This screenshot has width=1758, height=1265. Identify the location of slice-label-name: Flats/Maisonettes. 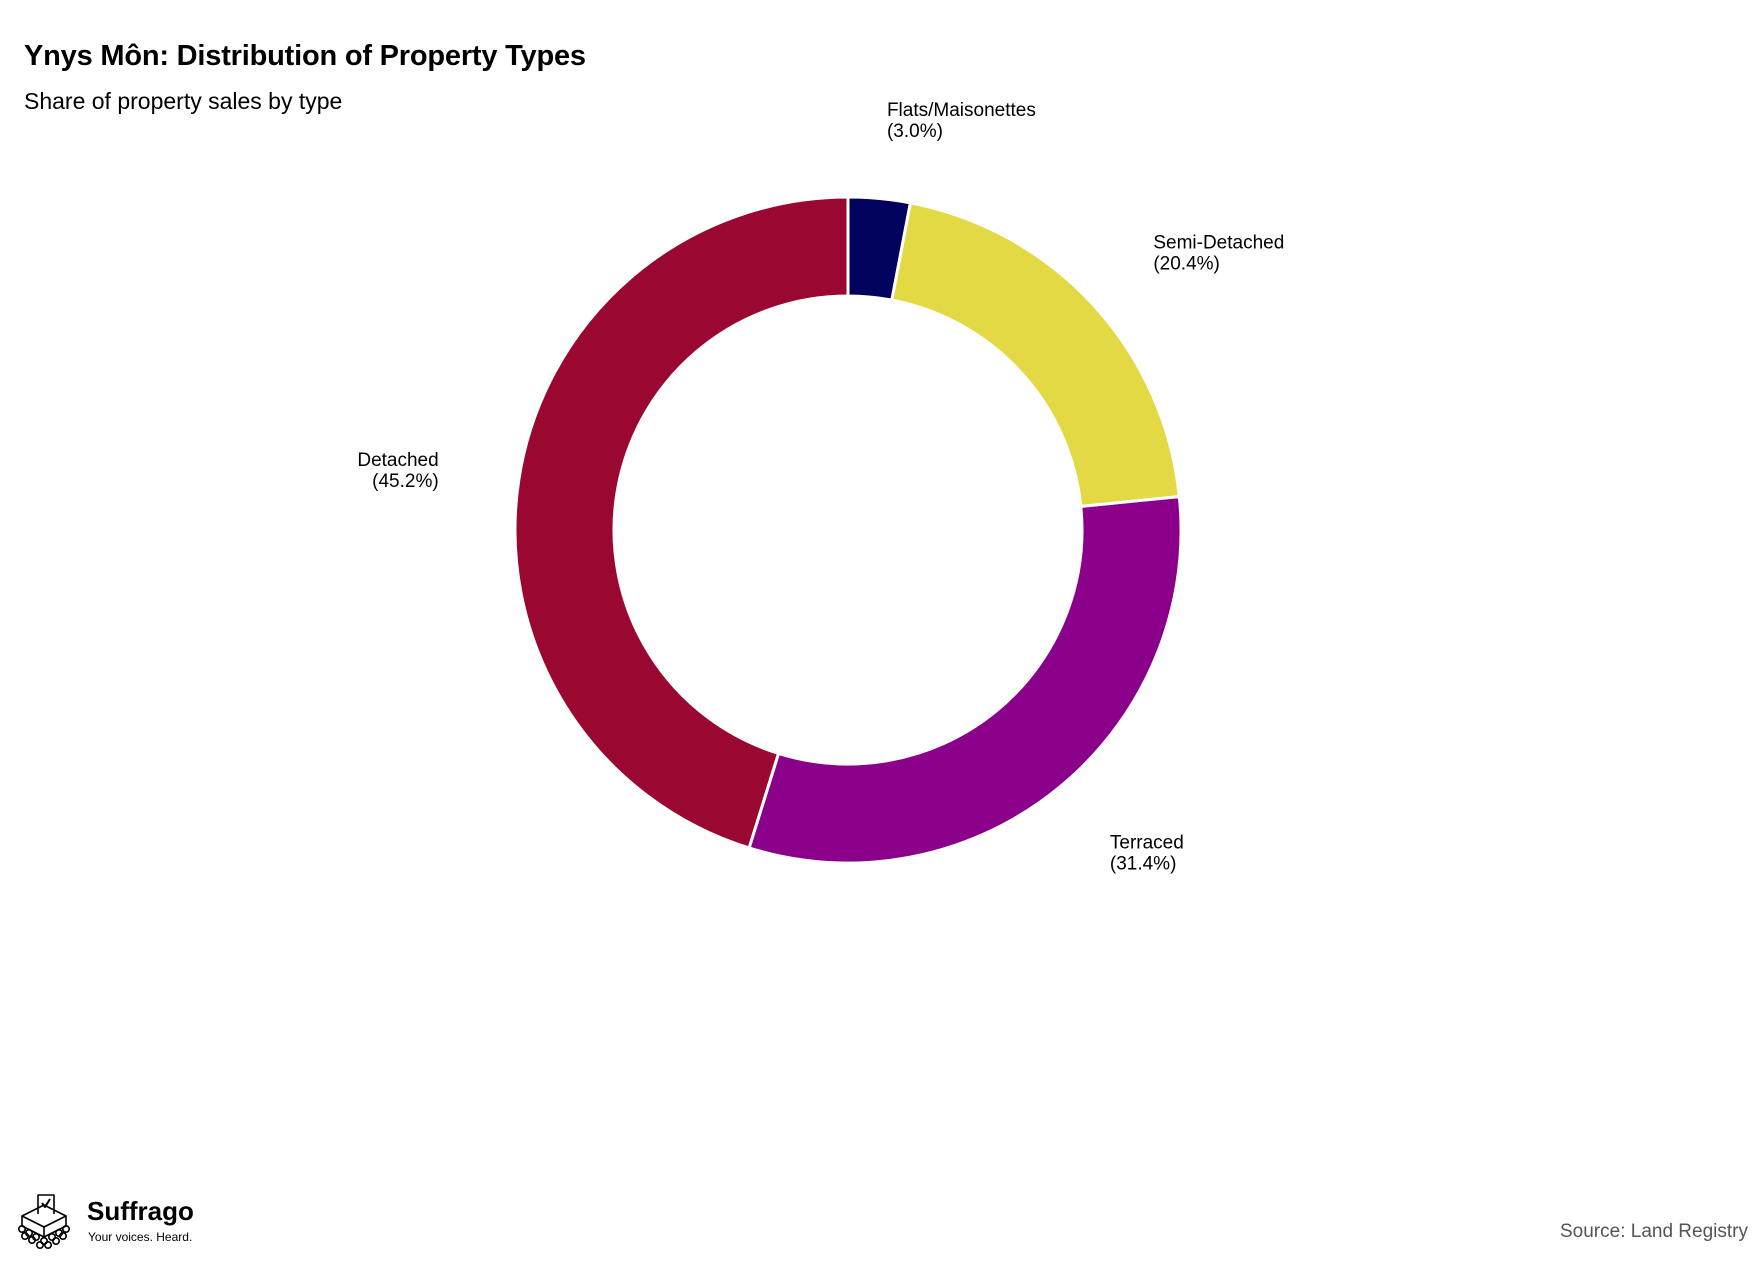
(961, 110).